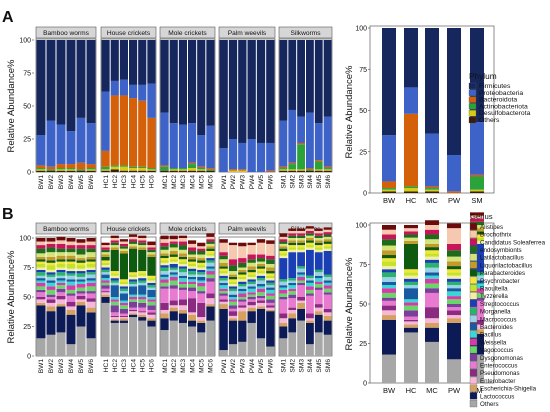 The width and height of the screenshot is (550, 412). Describe the element at coordinates (270, 171) in the screenshot. I see `chart-a-left-bar-PW6-bacteroidota` at that location.